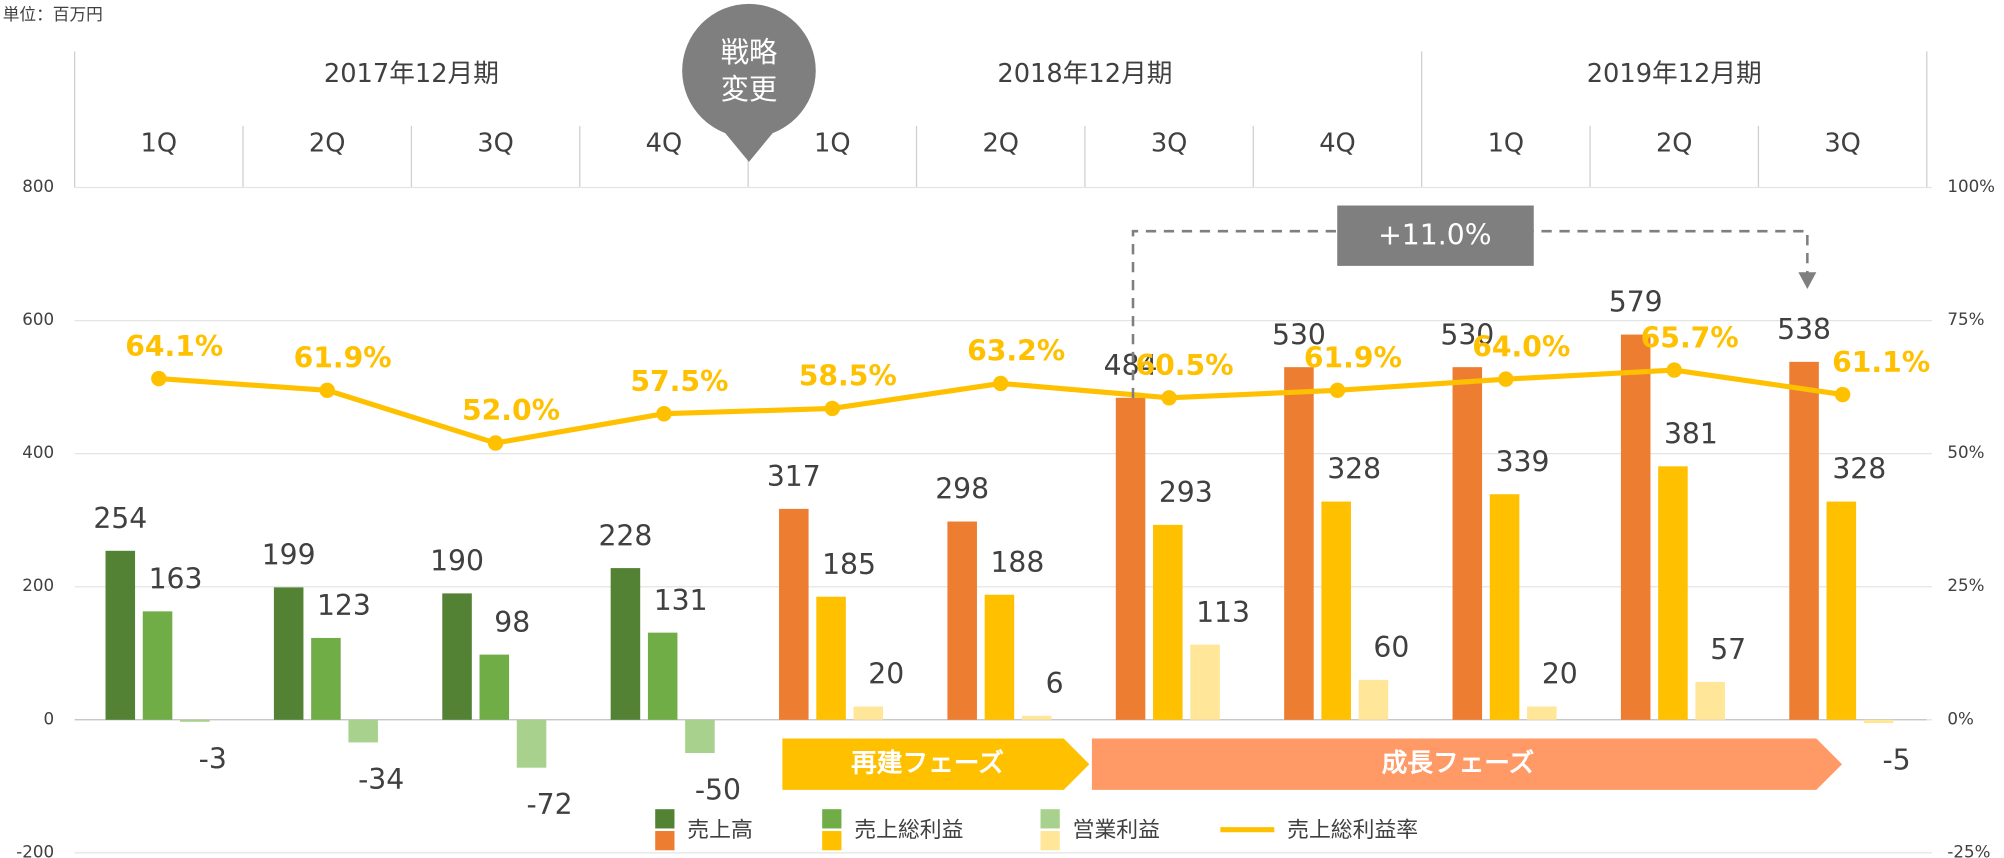 Image resolution: width=2004 pixels, height=858 pixels. Describe the element at coordinates (381, 779) in the screenshot. I see `value-label: -34` at that location.